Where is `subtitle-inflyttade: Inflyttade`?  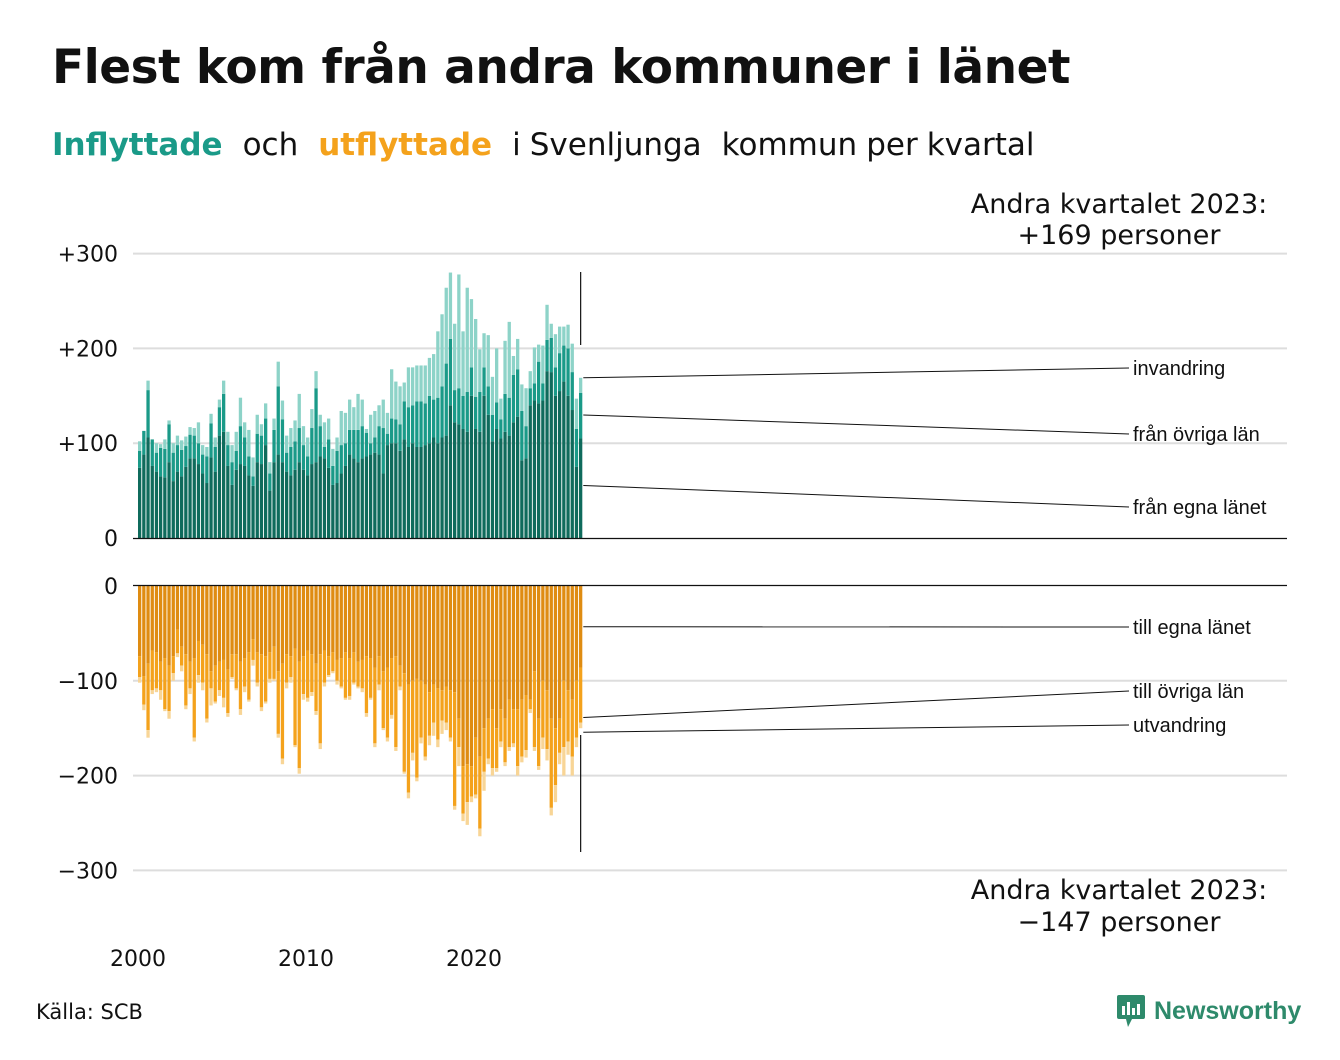 subtitle-inflyttade: Inflyttade is located at coordinates (137, 145).